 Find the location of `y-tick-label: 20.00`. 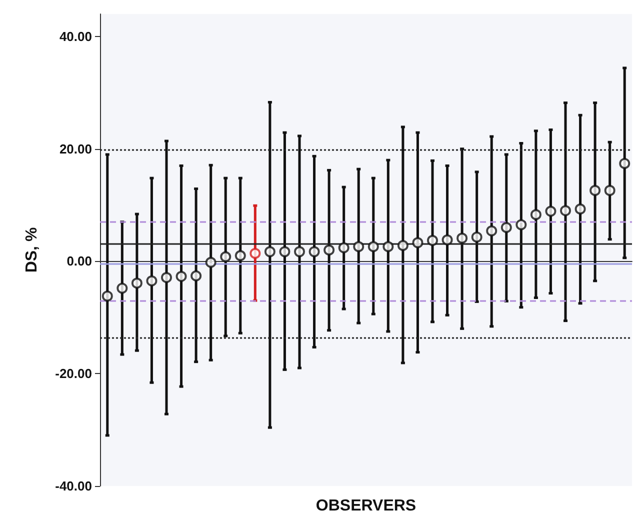

y-tick-label: 20.00 is located at coordinates (75, 148).